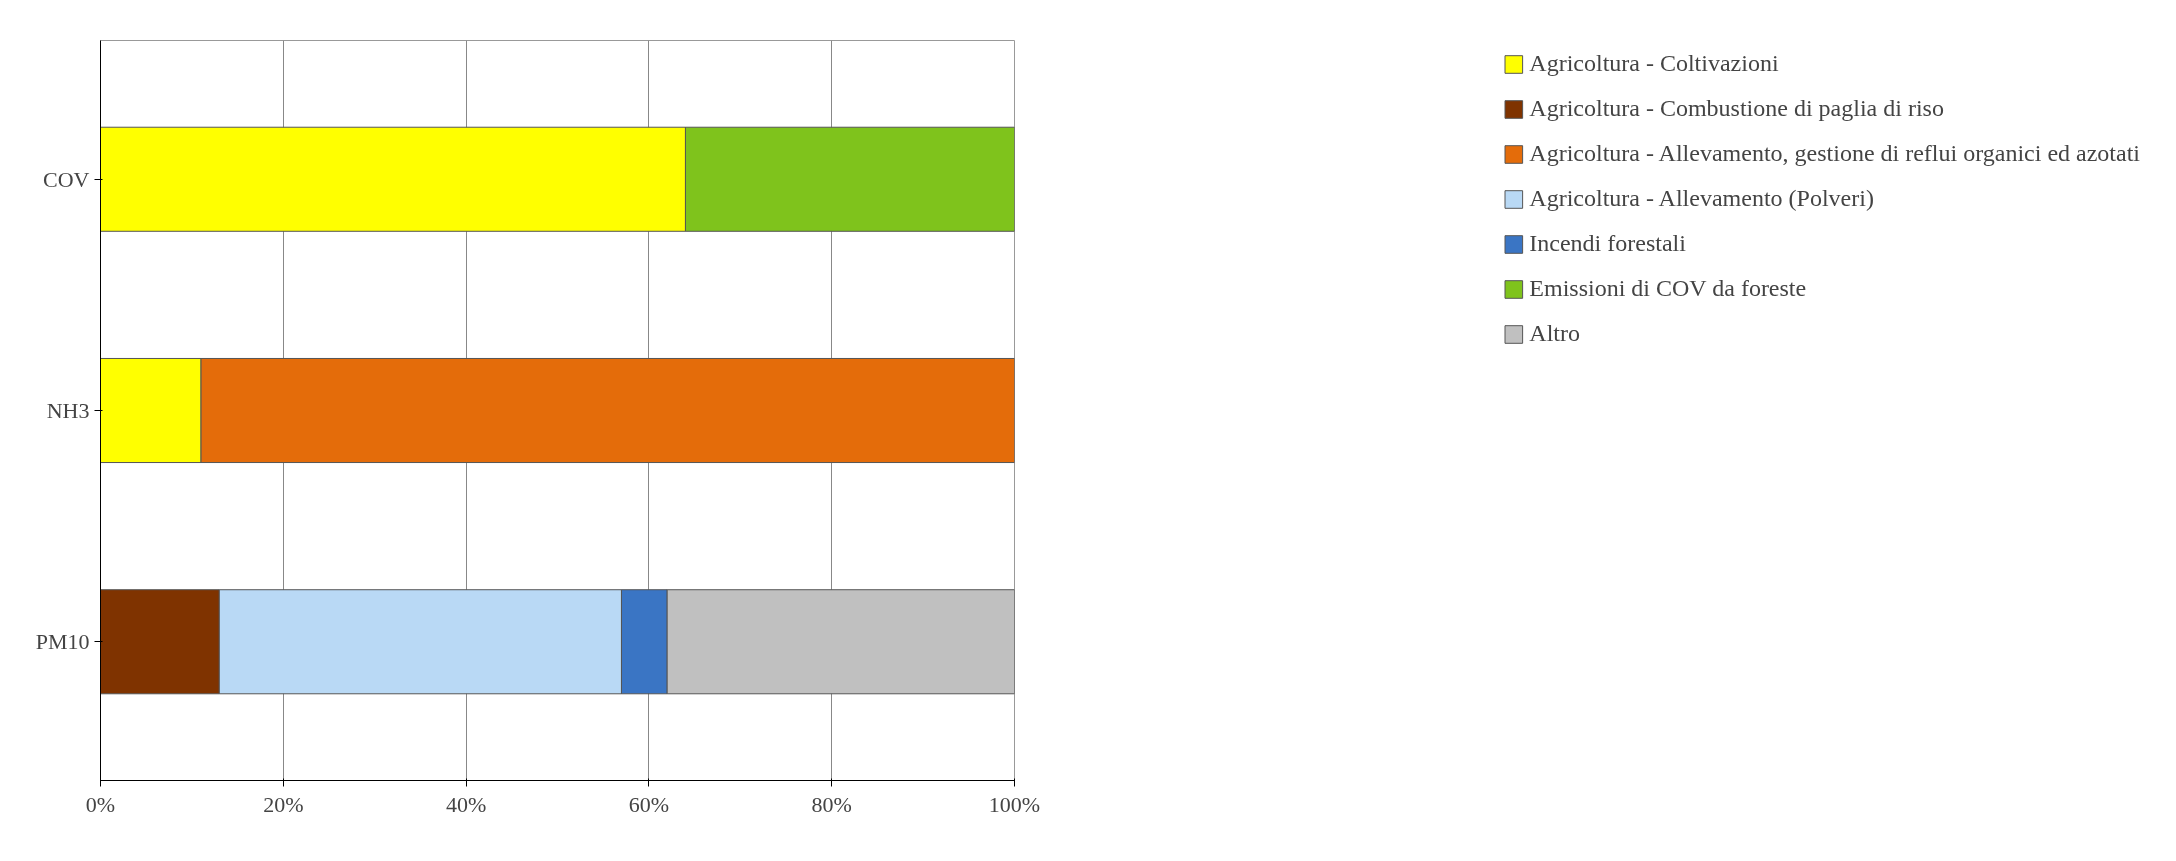 This screenshot has height=861, width=2176. Describe the element at coordinates (68, 410) in the screenshot. I see `y-tick-label: NH3` at that location.